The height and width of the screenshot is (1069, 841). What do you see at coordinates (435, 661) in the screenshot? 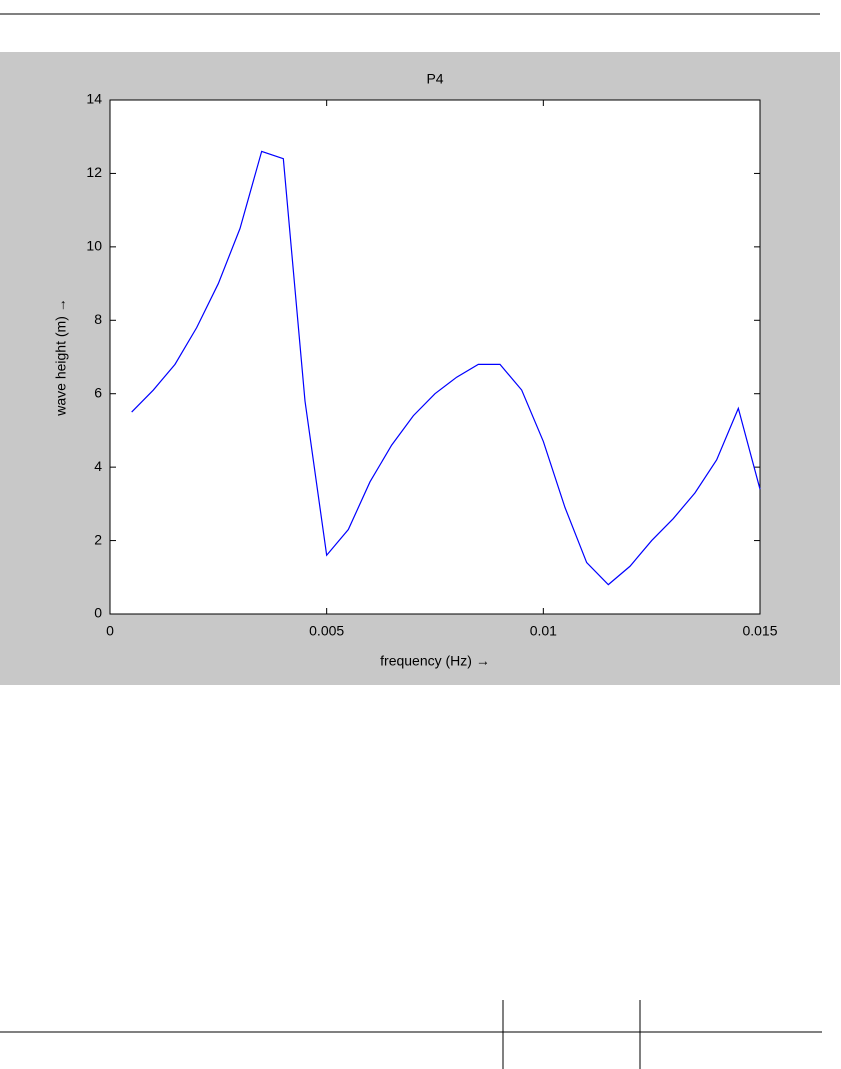
I see `x-axis-label: frequency (Hz) →` at bounding box center [435, 661].